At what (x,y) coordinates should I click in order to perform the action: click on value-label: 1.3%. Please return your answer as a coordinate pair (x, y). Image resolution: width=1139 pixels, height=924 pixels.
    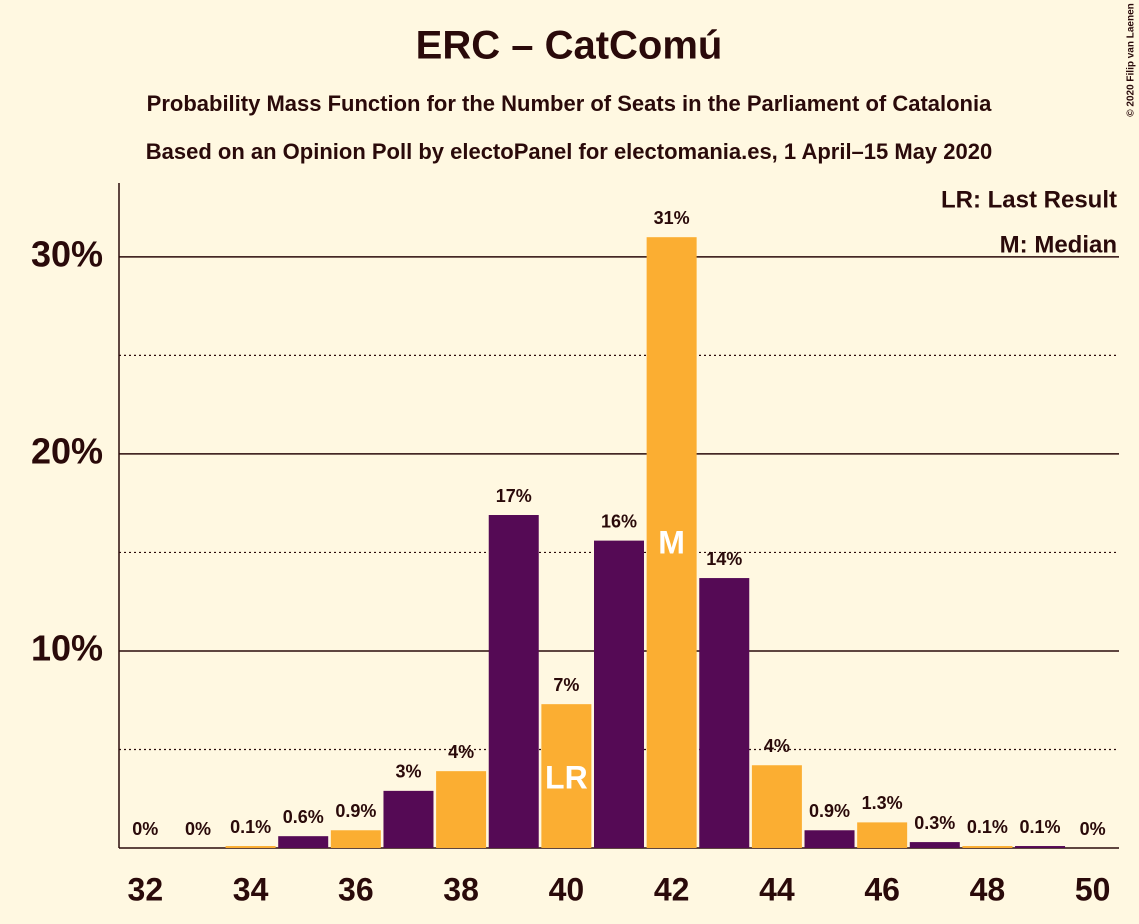
    Looking at the image, I should click on (882, 803).